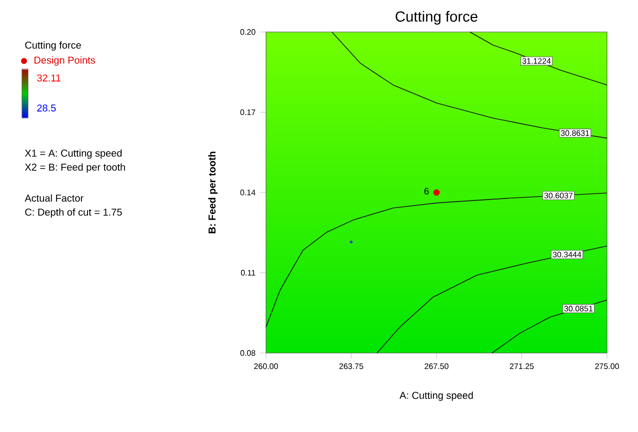 The height and width of the screenshot is (432, 638). I want to click on x-axis-title: A: Cutting speed, so click(436, 396).